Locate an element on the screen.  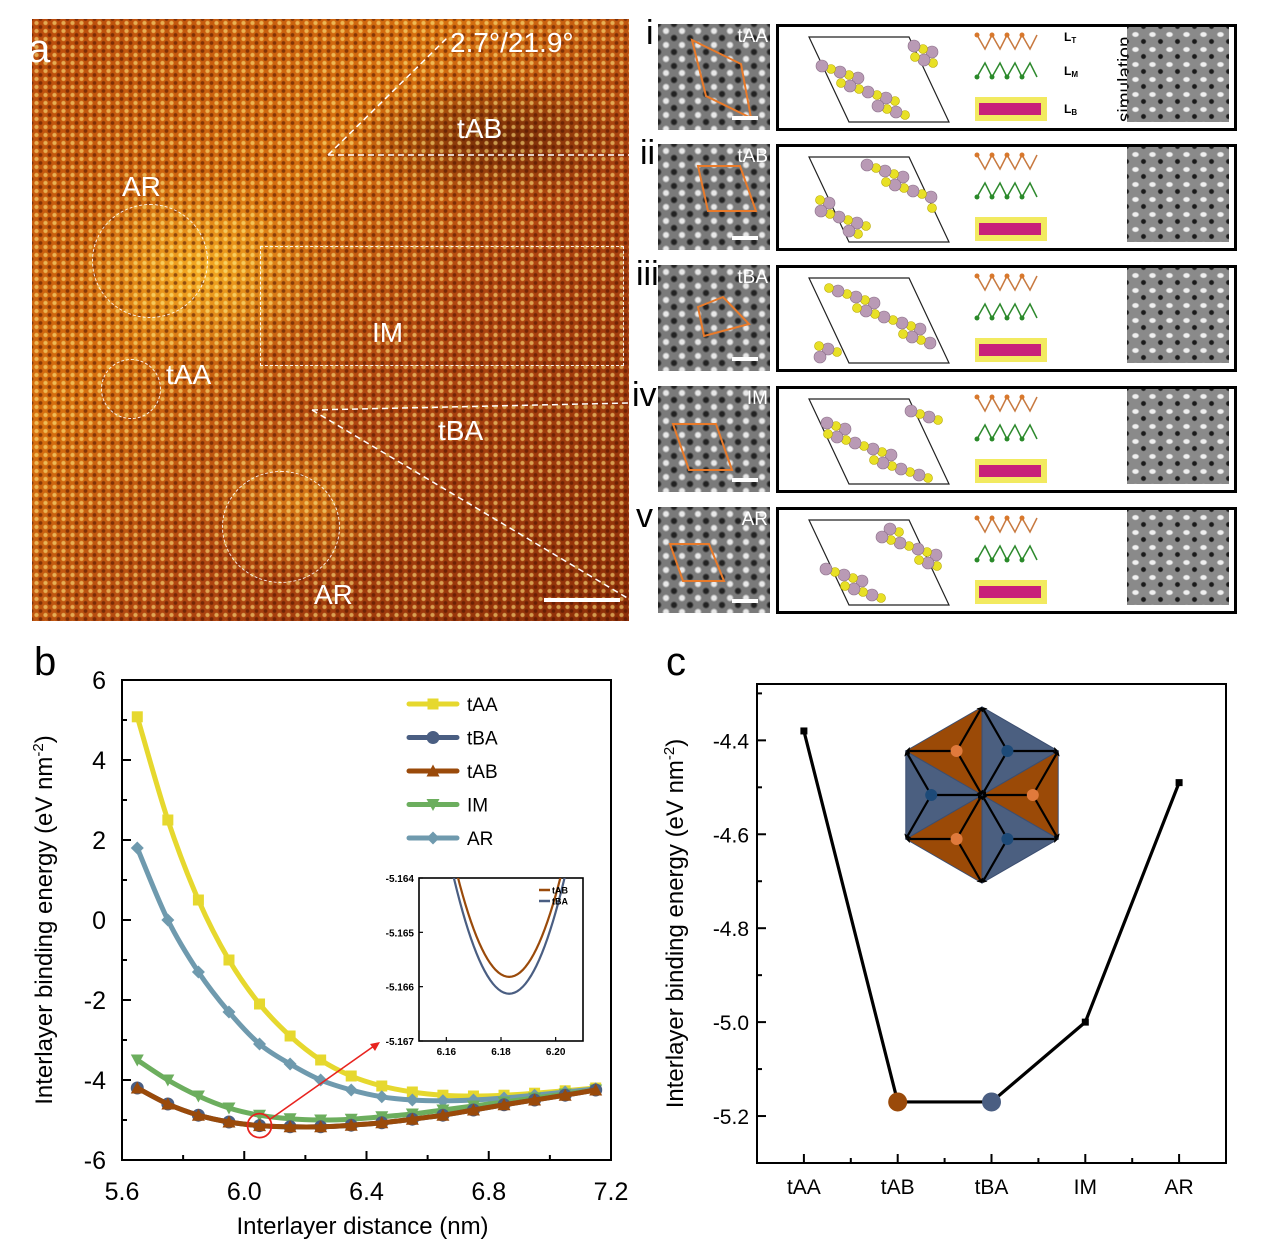
layer-label-mid: LM is located at coordinates (1071, 71).